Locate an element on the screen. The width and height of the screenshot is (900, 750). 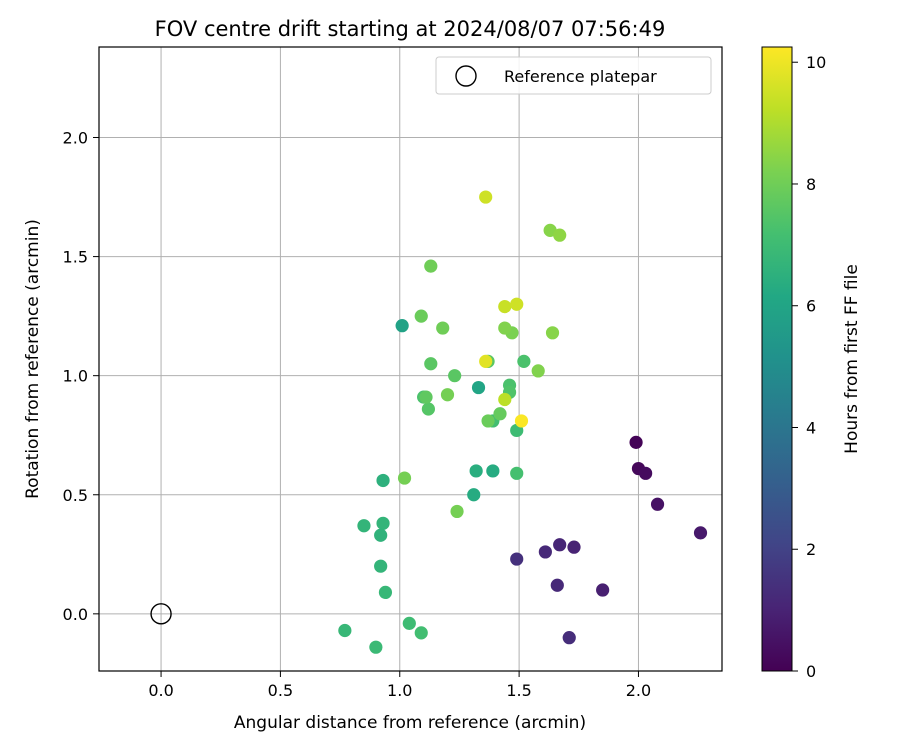
x-tick-label: 0.5 is located at coordinates (280, 690).